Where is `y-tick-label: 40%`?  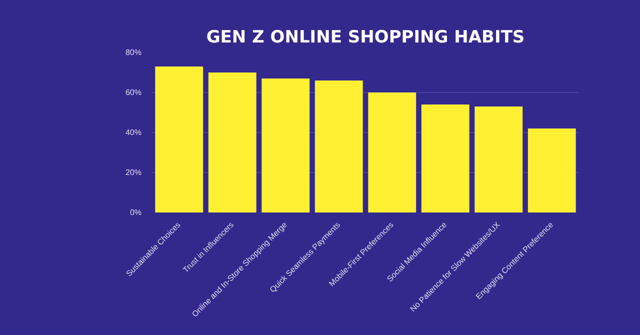 y-tick-label: 40% is located at coordinates (133, 132).